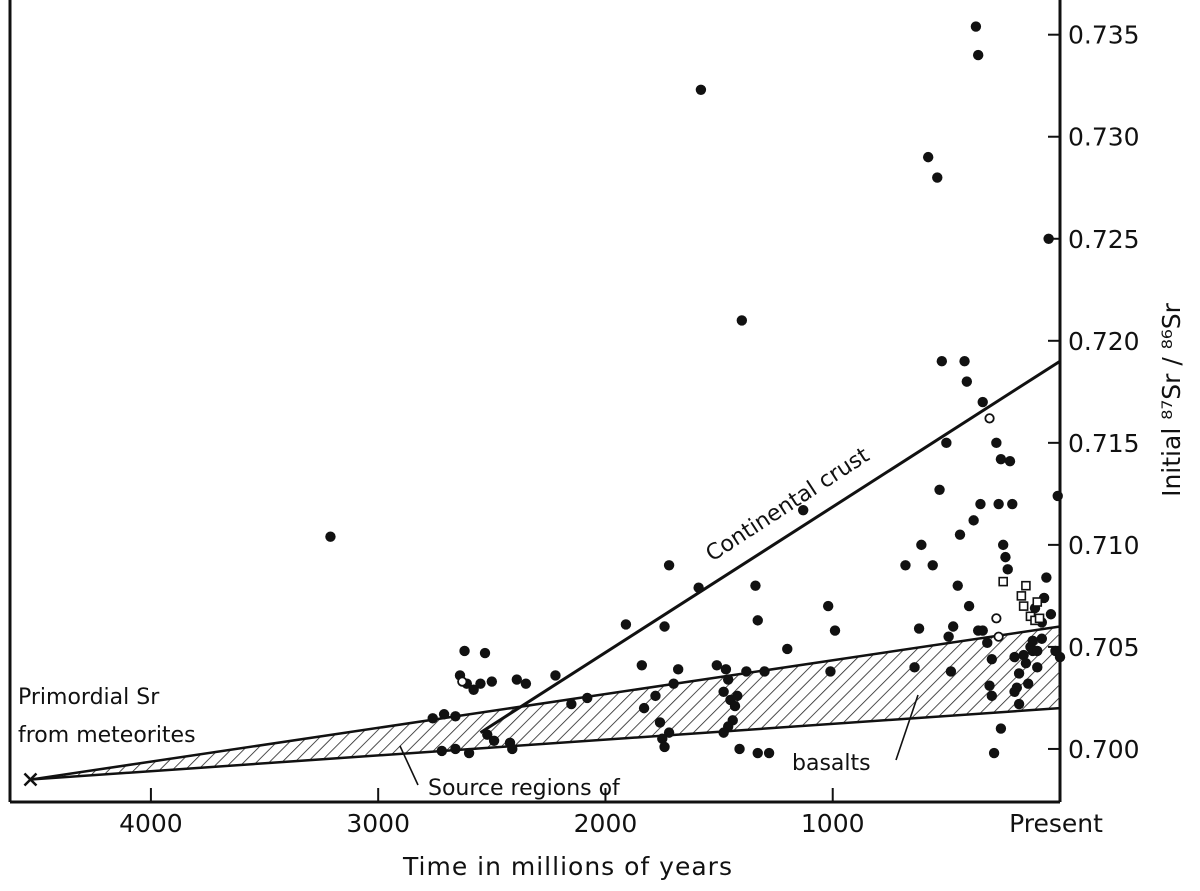 This screenshot has width=1200, height=891. Describe the element at coordinates (89, 697) in the screenshot. I see `annotation-primordial-line1: Primordial Sr` at that location.